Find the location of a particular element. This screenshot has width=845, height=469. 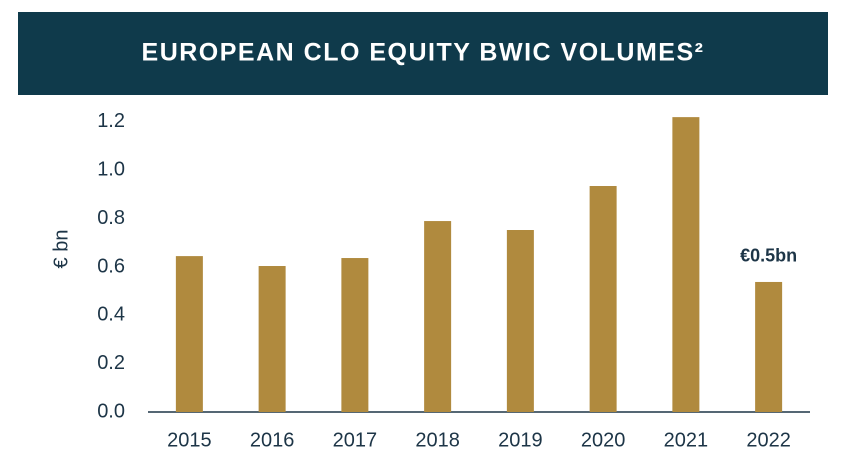

y-axis-label: € bn is located at coordinates (61, 249).